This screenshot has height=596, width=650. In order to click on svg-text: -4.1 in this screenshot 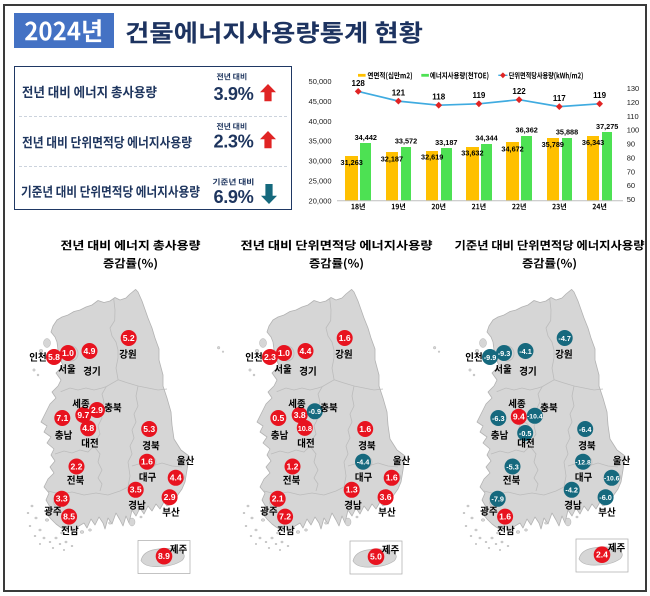, I will do `click(525, 351)`.